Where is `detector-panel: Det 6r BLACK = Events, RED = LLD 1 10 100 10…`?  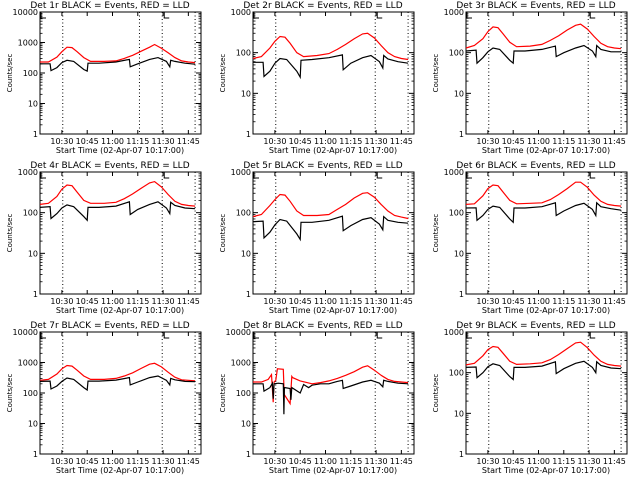 detector-panel: Det 6r BLACK = Events, RED = LLD 1 10 100 10… is located at coordinates (530, 238).